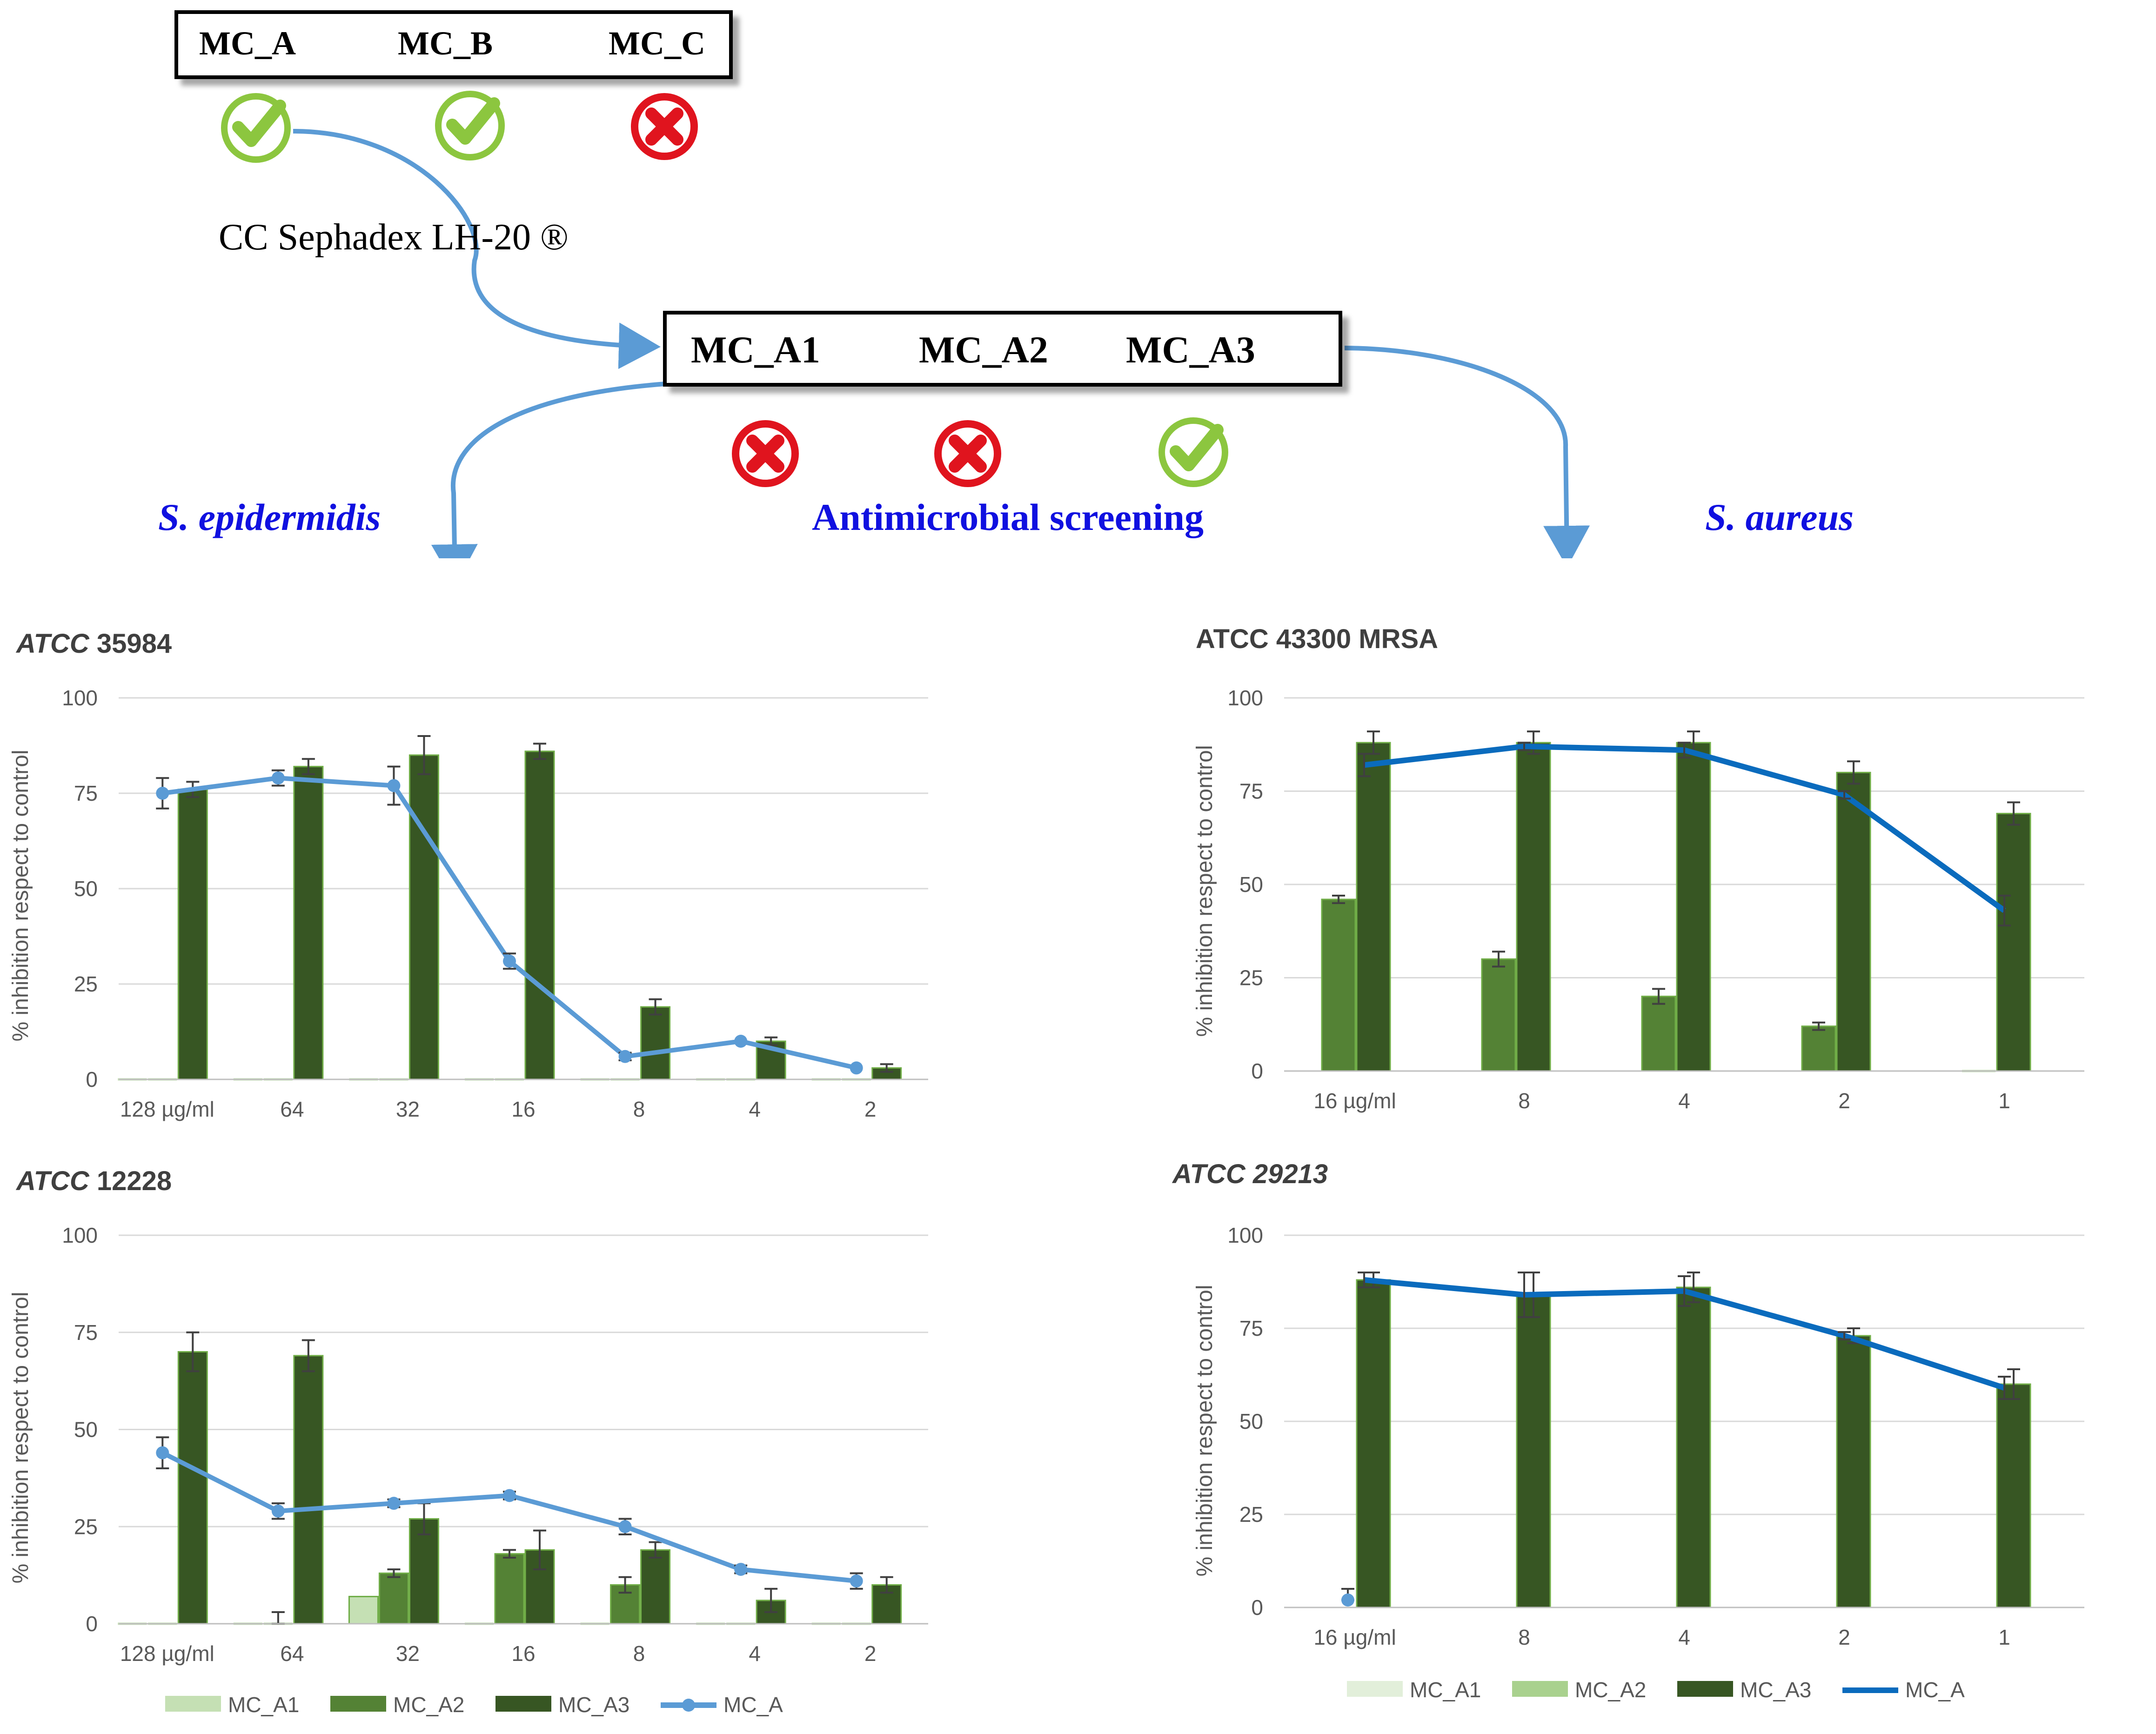 The image size is (2156, 1734). I want to click on stray-point, so click(1347, 1600).